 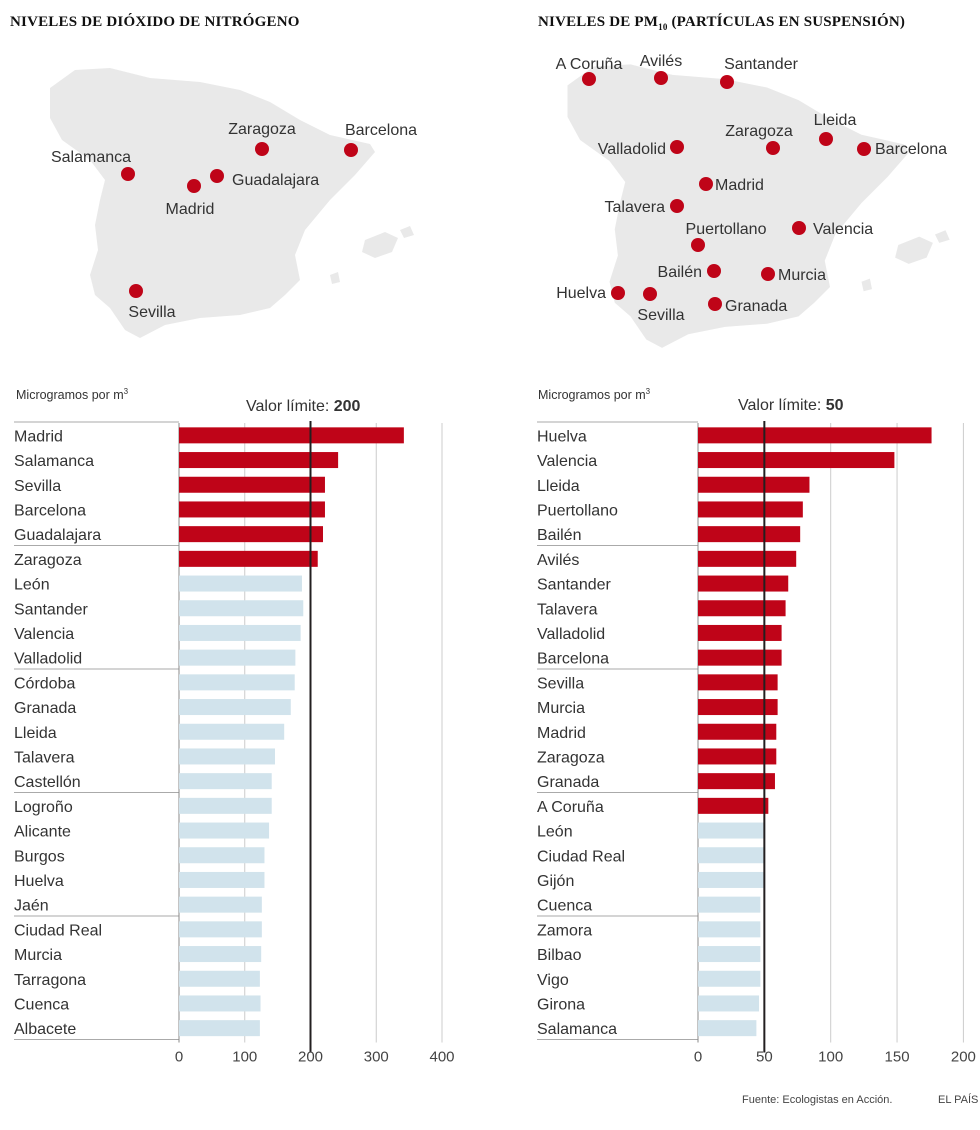 I want to click on bar-a-coruña, so click(x=733, y=805).